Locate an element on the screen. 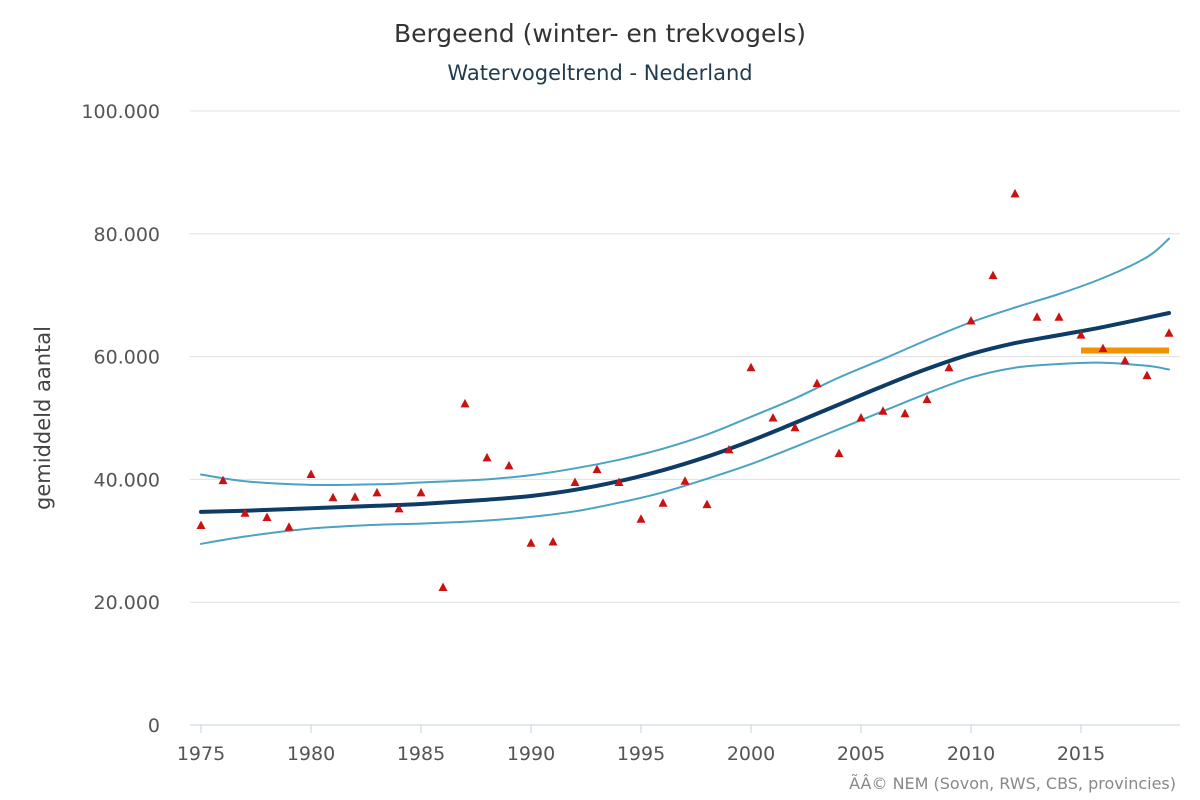 The height and width of the screenshot is (800, 1200). y-tick-label: 60.000 is located at coordinates (127, 358).